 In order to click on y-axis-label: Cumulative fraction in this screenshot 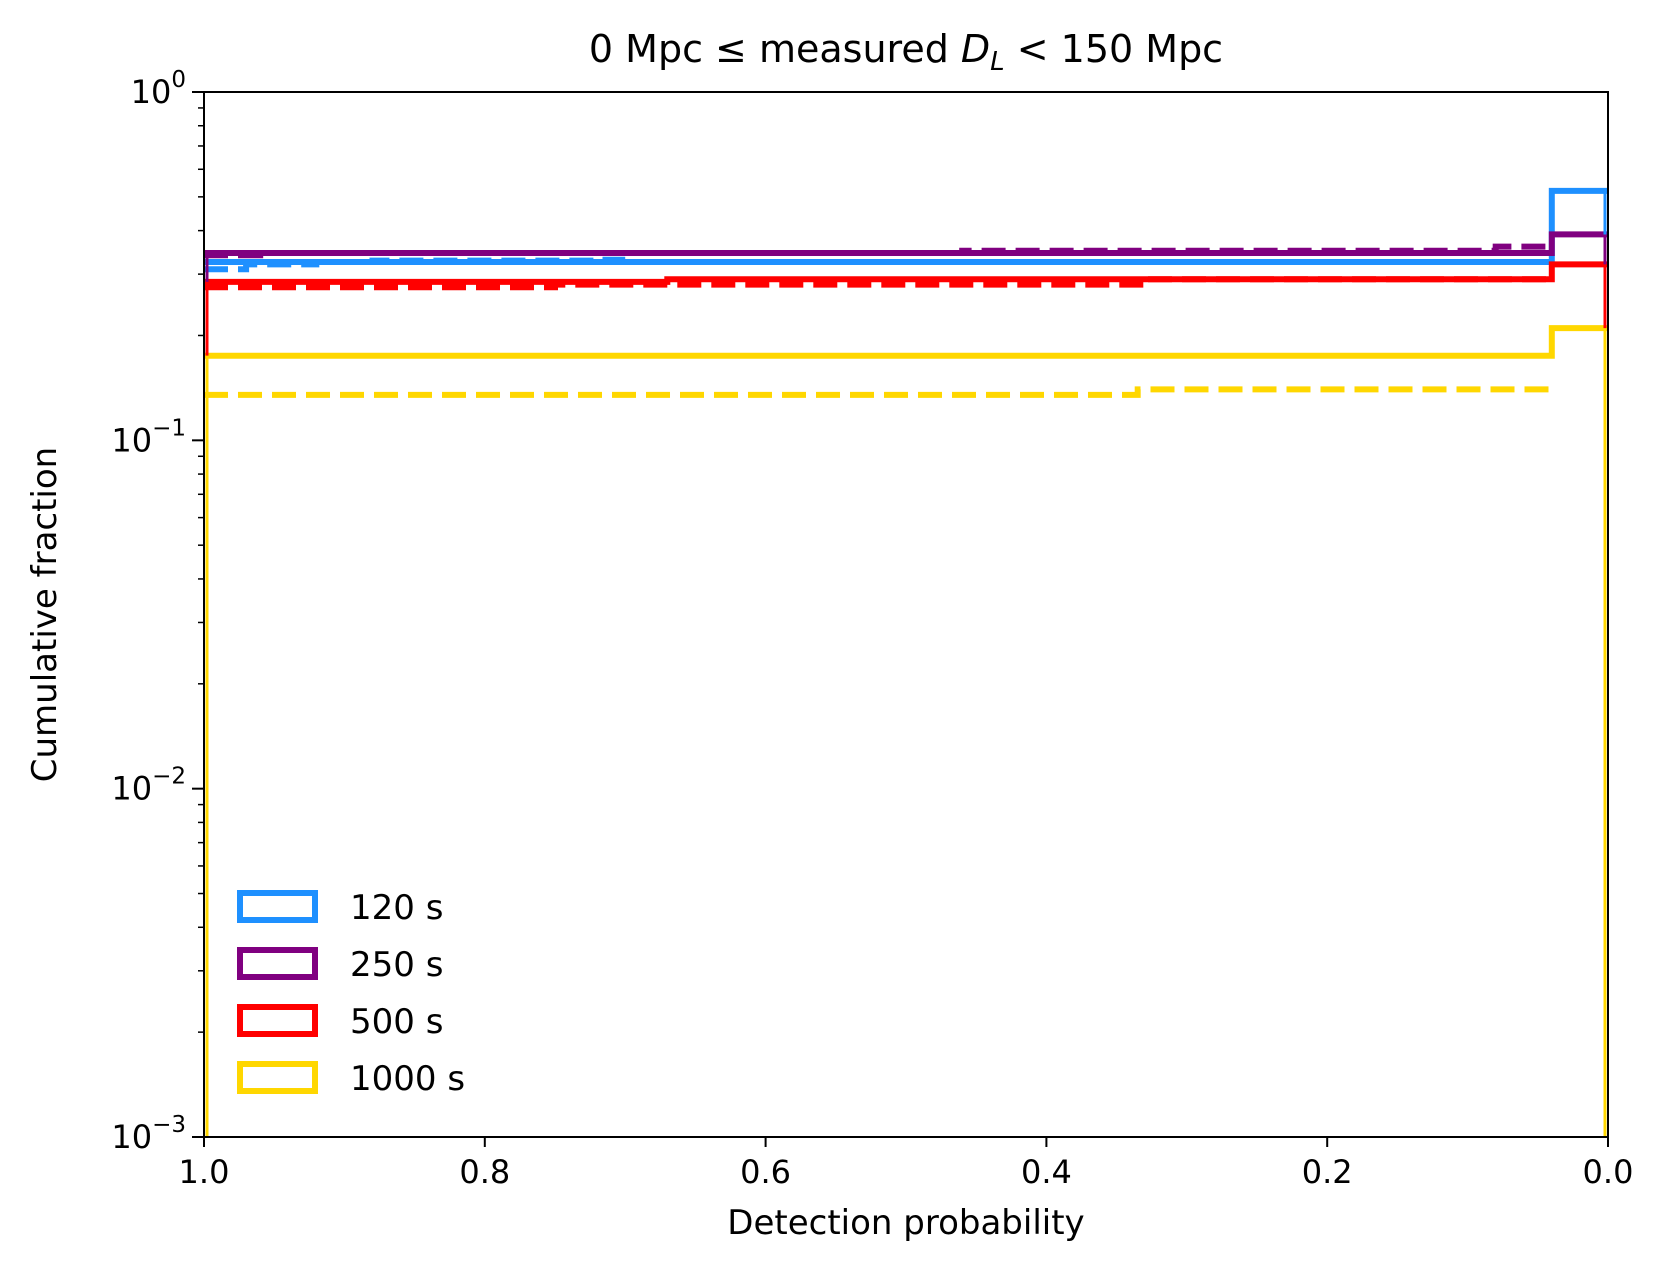, I will do `click(45, 614)`.